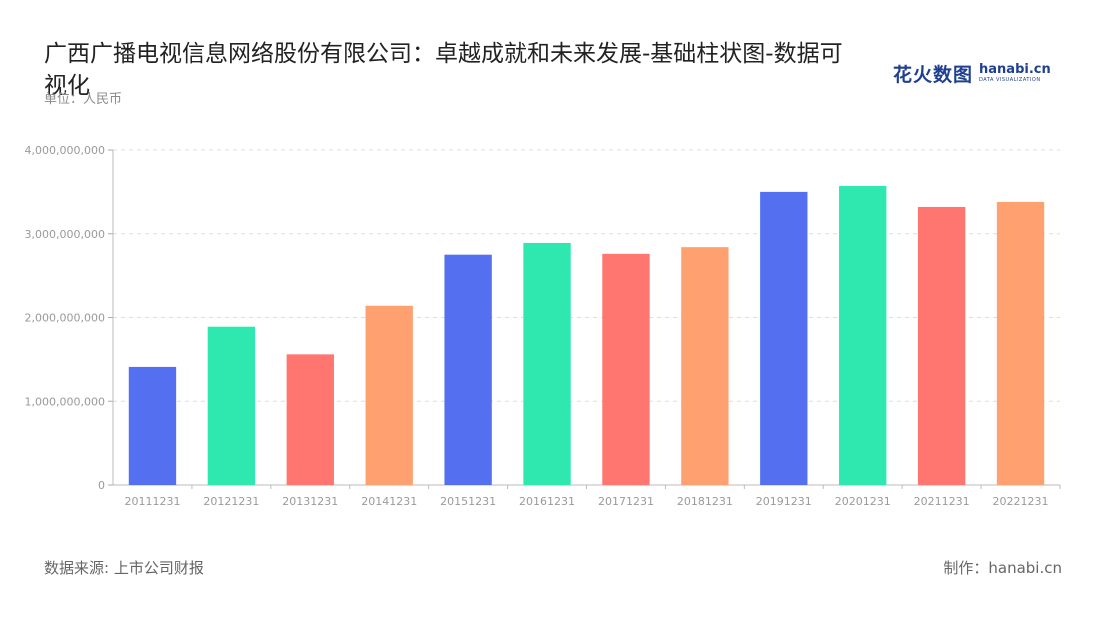  I want to click on x-tick-label: 20151231, so click(468, 501).